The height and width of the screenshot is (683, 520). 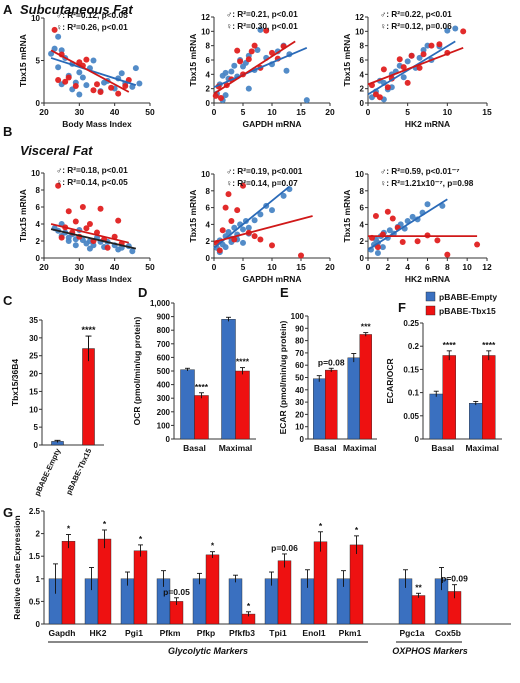 I want to click on y-tick-label: 0.2, so click(x=414, y=346).